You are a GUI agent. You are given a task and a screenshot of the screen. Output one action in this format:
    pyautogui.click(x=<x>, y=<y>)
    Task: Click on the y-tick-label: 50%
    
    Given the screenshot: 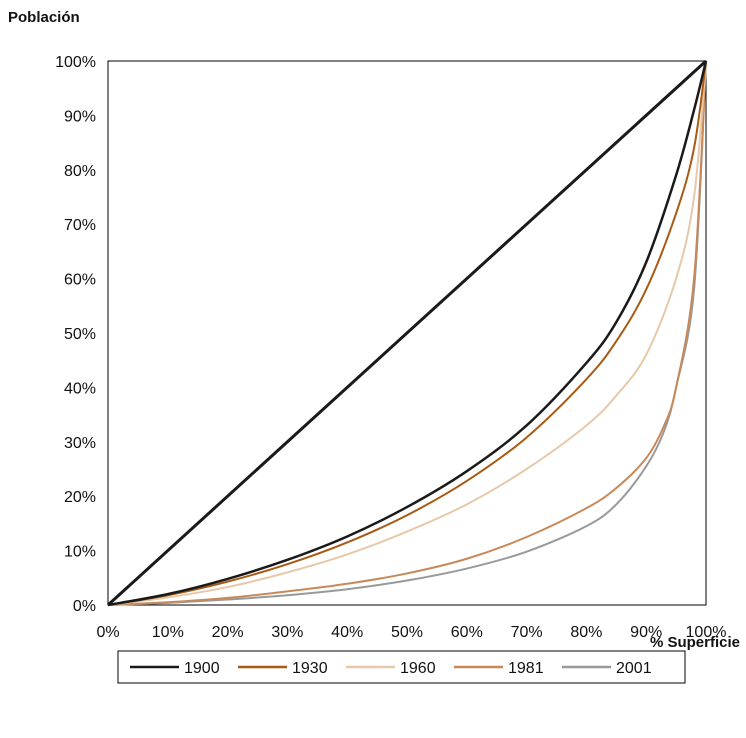 What is the action you would take?
    pyautogui.click(x=80, y=334)
    